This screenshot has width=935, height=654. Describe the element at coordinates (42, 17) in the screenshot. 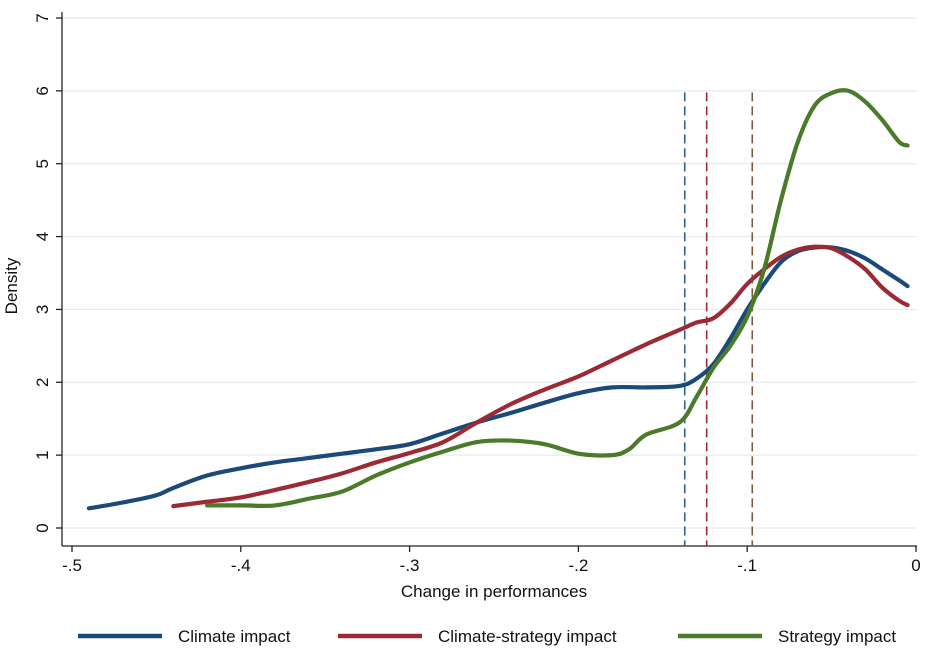

I see `y-tick-label: 7` at that location.